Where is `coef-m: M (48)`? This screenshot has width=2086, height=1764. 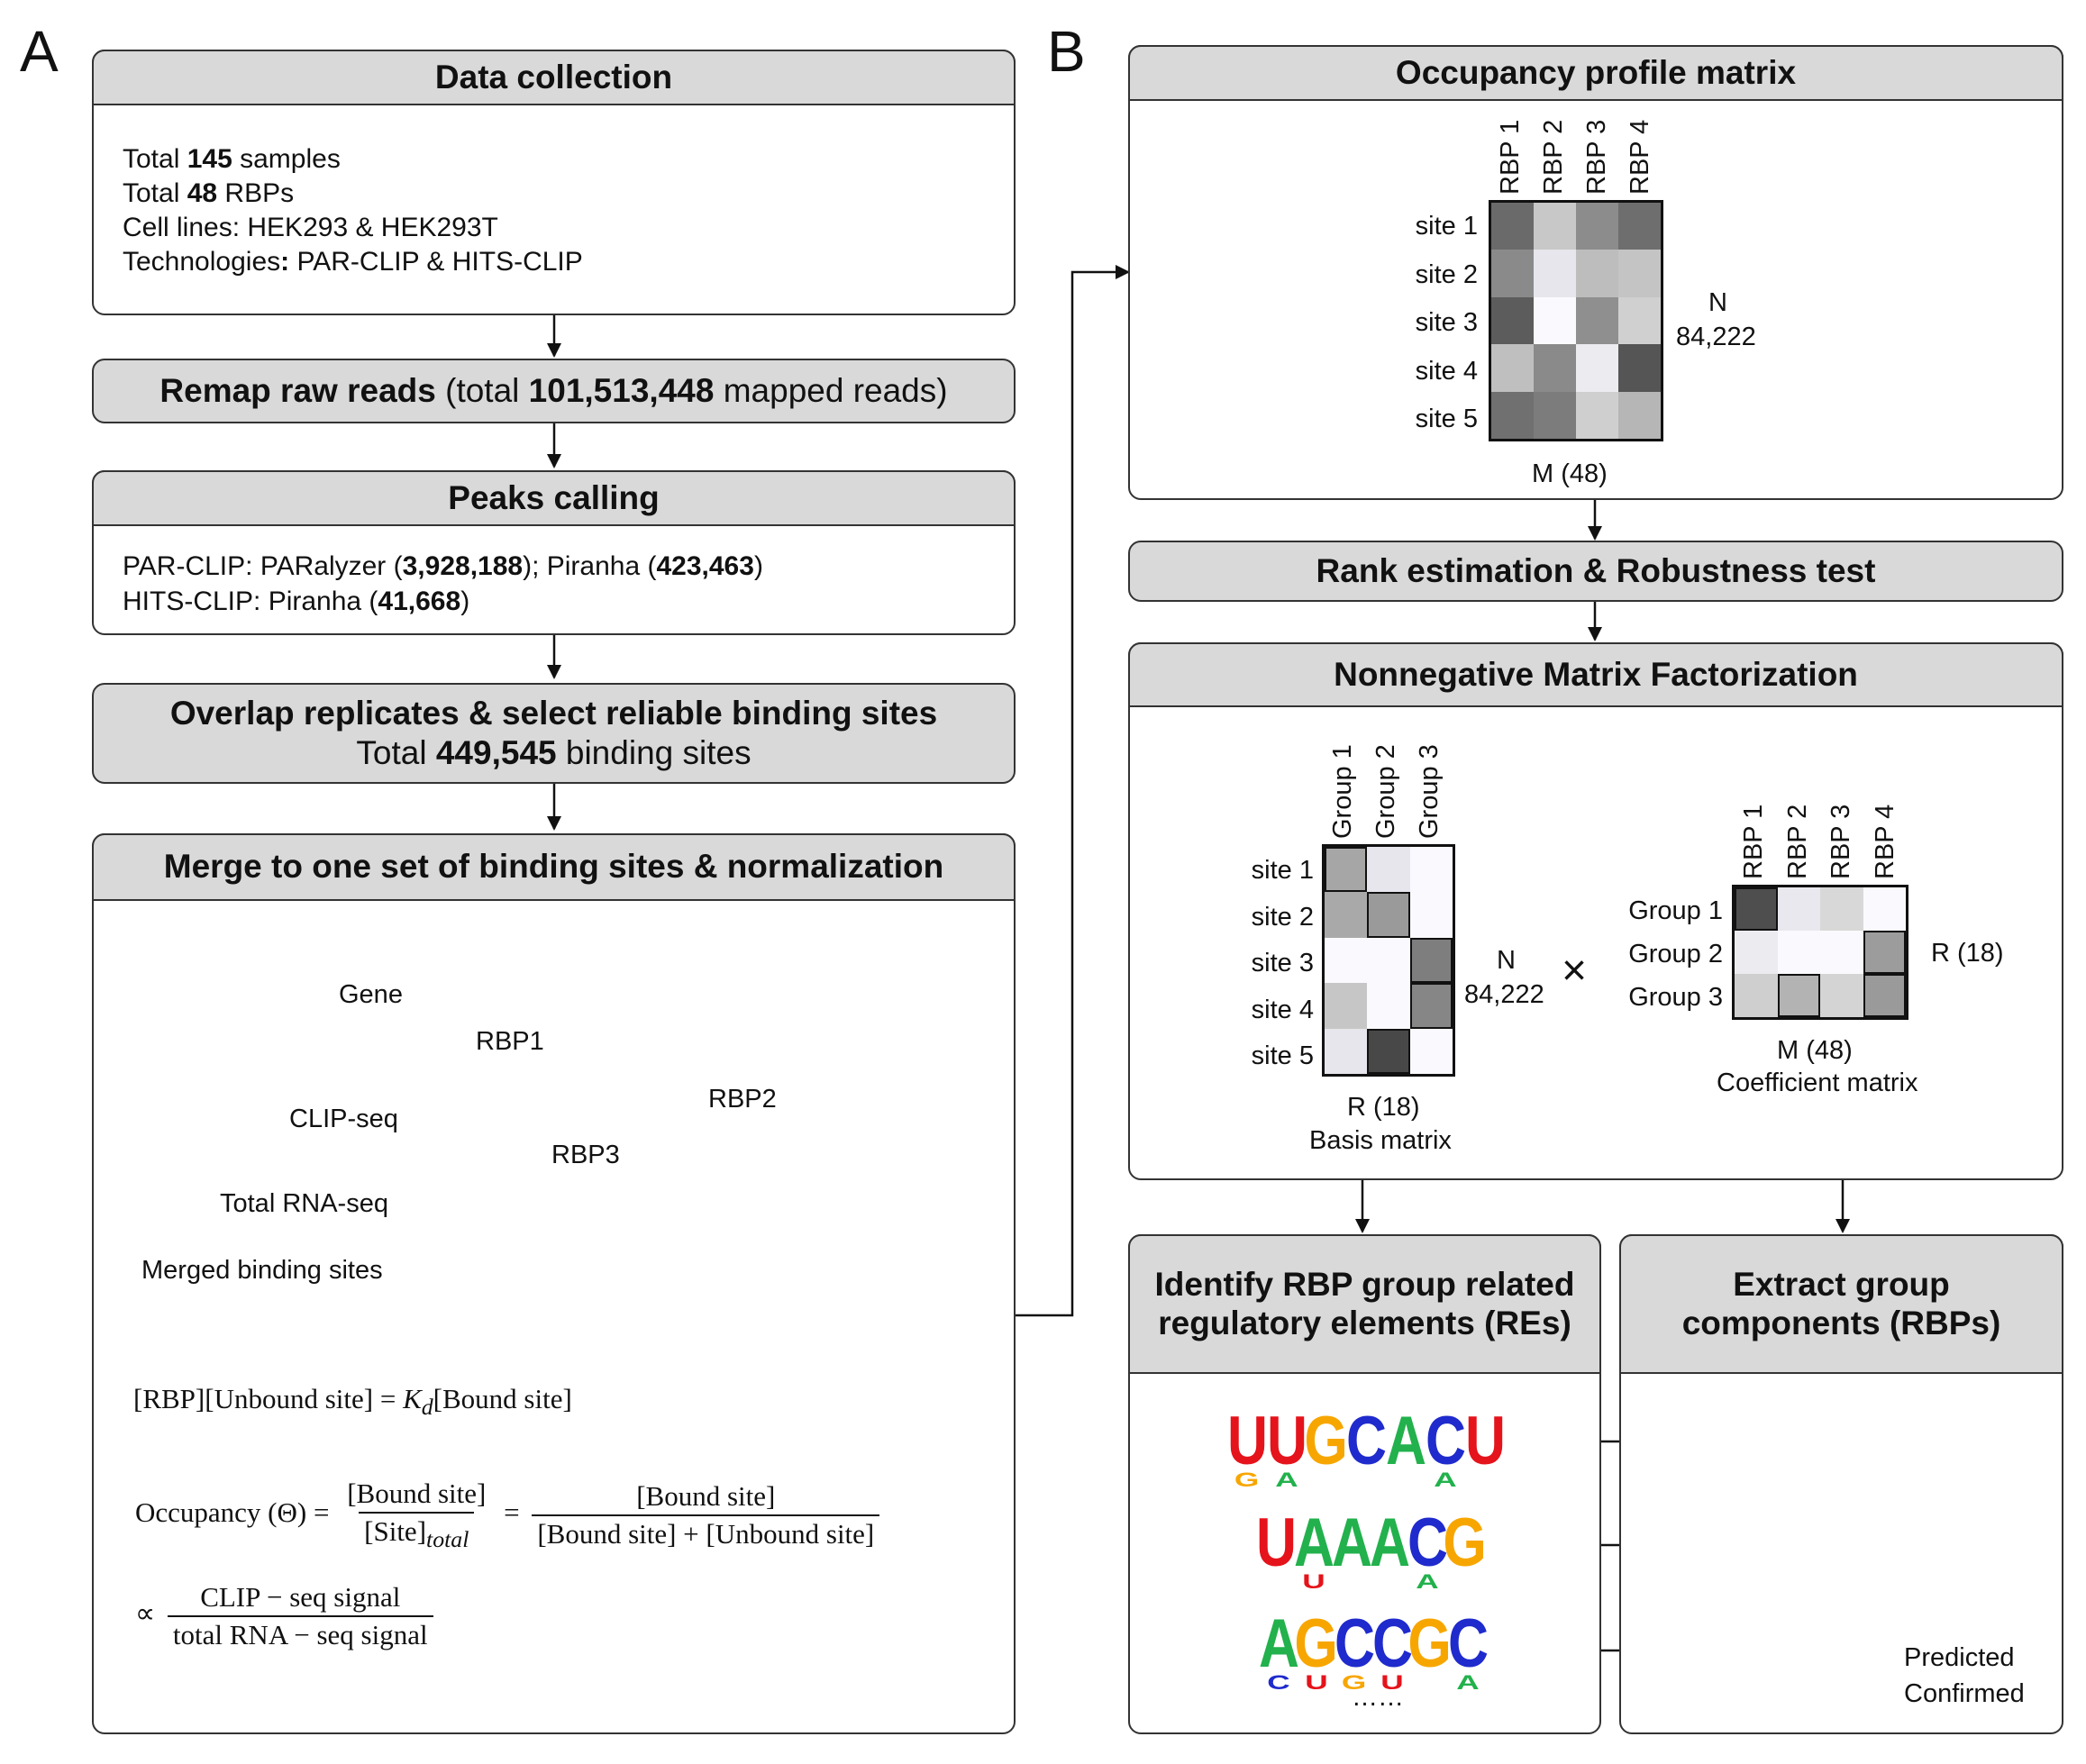 coef-m: M (48) is located at coordinates (1815, 1051).